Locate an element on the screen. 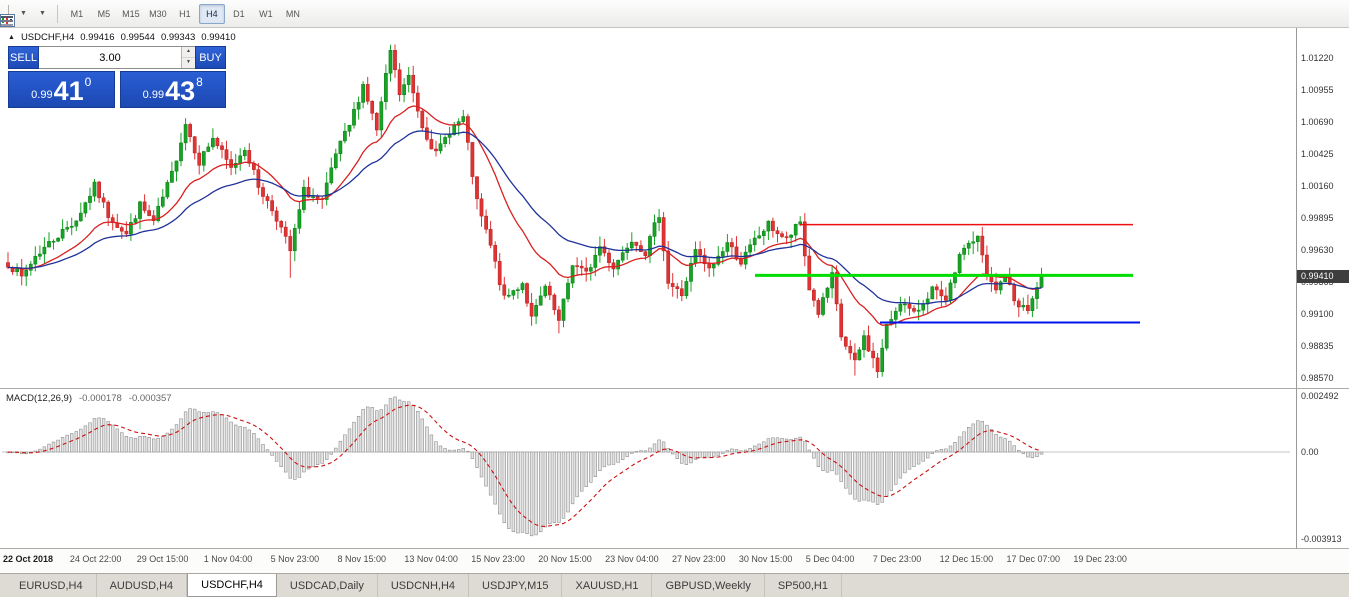 The width and height of the screenshot is (1349, 597). price-axis-label: 1.00160 is located at coordinates (1317, 185).